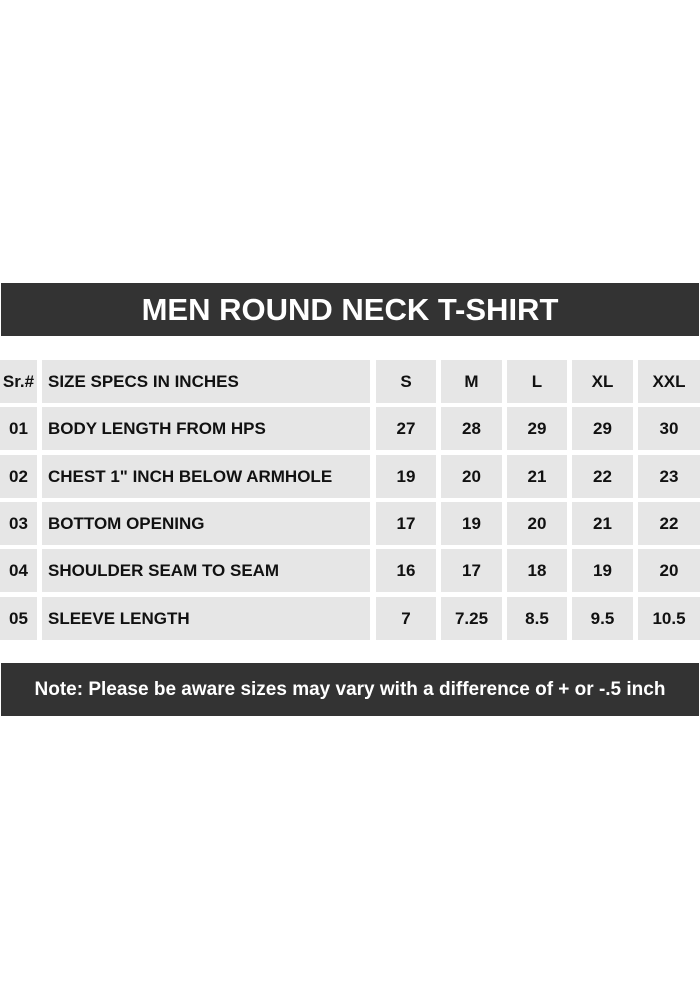 Image resolution: width=700 pixels, height=1000 pixels. Describe the element at coordinates (206, 523) in the screenshot. I see `table-cell: BOTTOM OPENING` at that location.